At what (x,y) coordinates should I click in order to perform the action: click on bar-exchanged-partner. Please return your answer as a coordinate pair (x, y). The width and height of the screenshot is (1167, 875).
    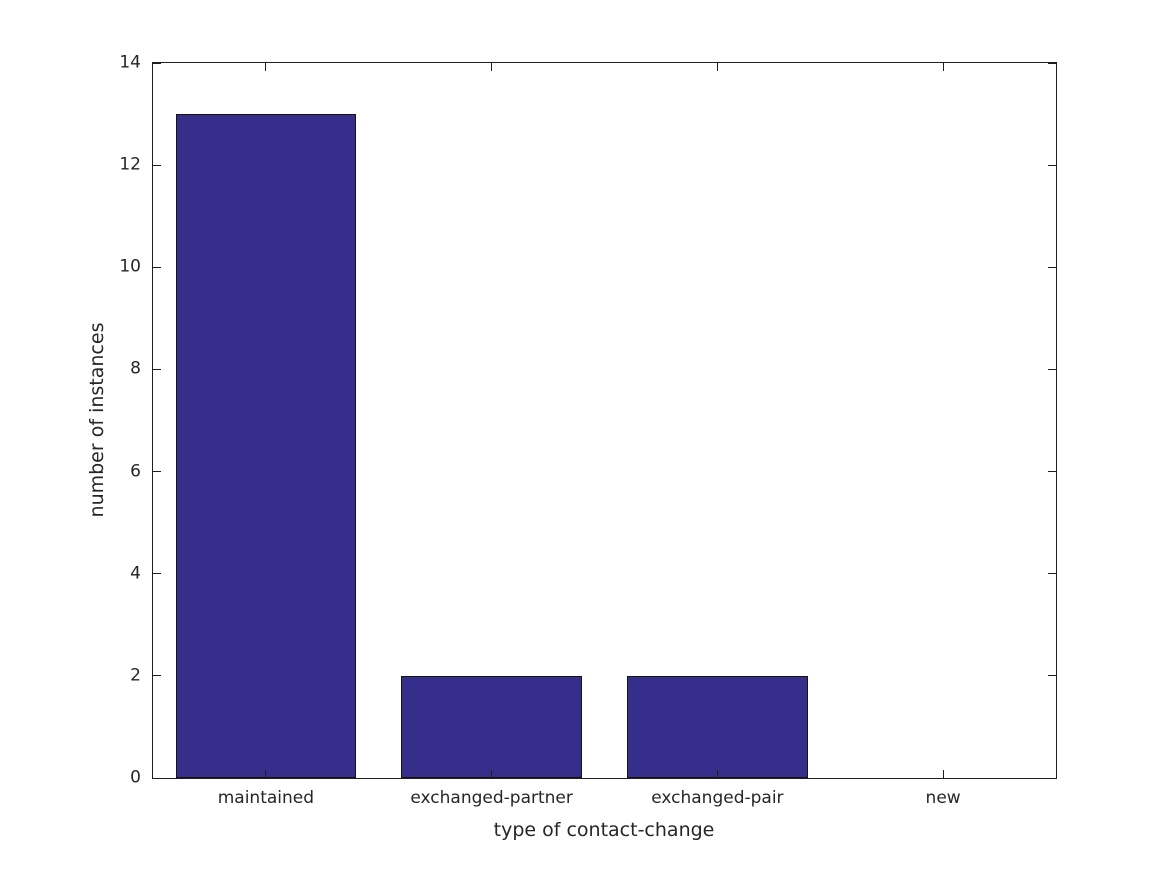
    Looking at the image, I should click on (491, 726).